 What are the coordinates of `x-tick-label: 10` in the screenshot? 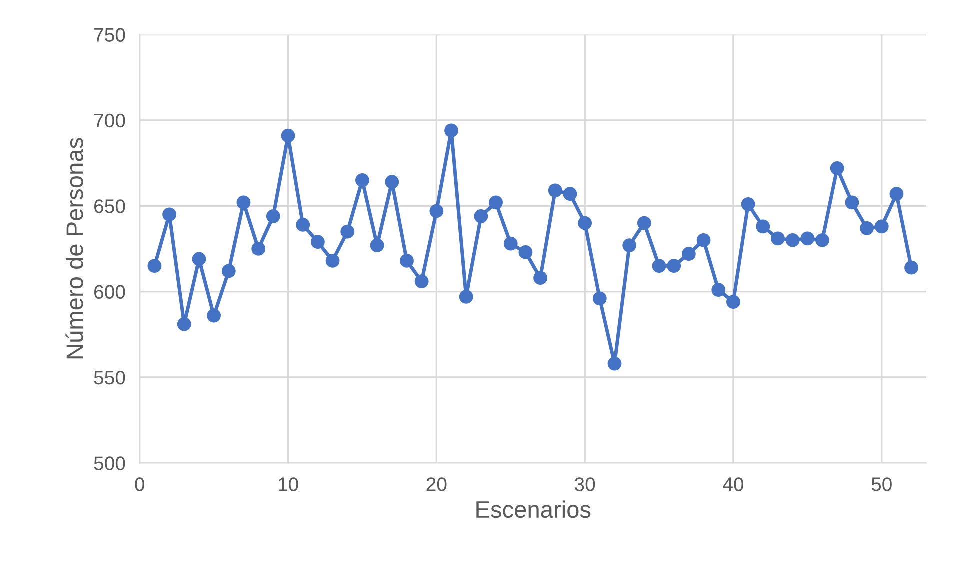 It's located at (288, 485).